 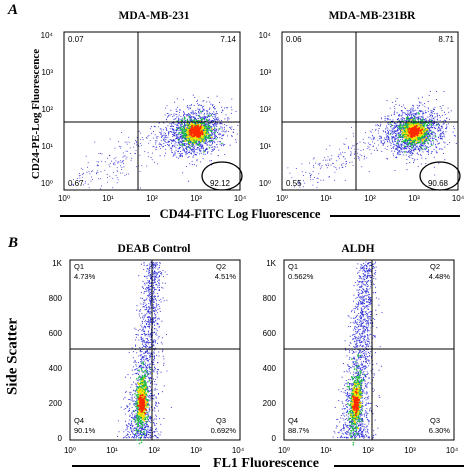 What do you see at coordinates (154, 16) in the screenshot?
I see `plot-a1-title: MDA-MB-231` at bounding box center [154, 16].